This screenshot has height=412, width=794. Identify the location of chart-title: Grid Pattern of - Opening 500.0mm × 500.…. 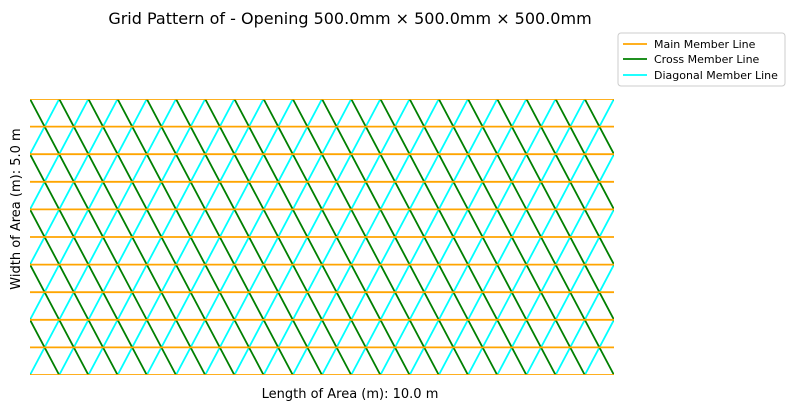
(349, 18).